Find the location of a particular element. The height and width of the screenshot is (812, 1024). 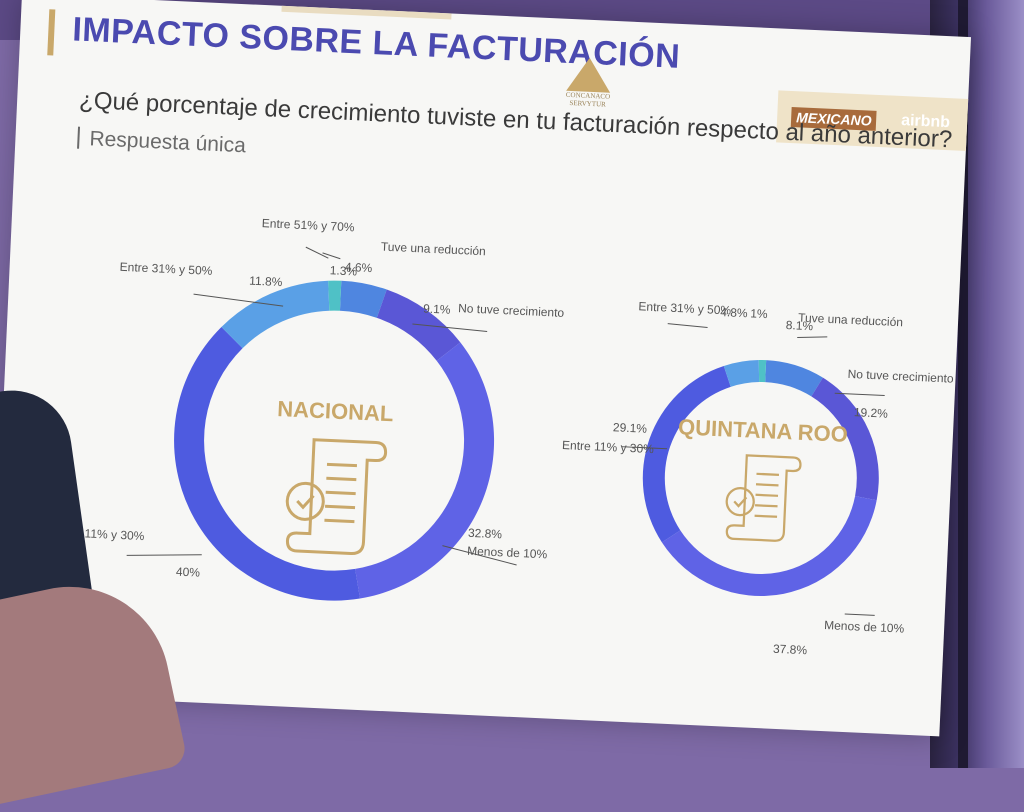

slice-value-label: 29.1% is located at coordinates (630, 428).